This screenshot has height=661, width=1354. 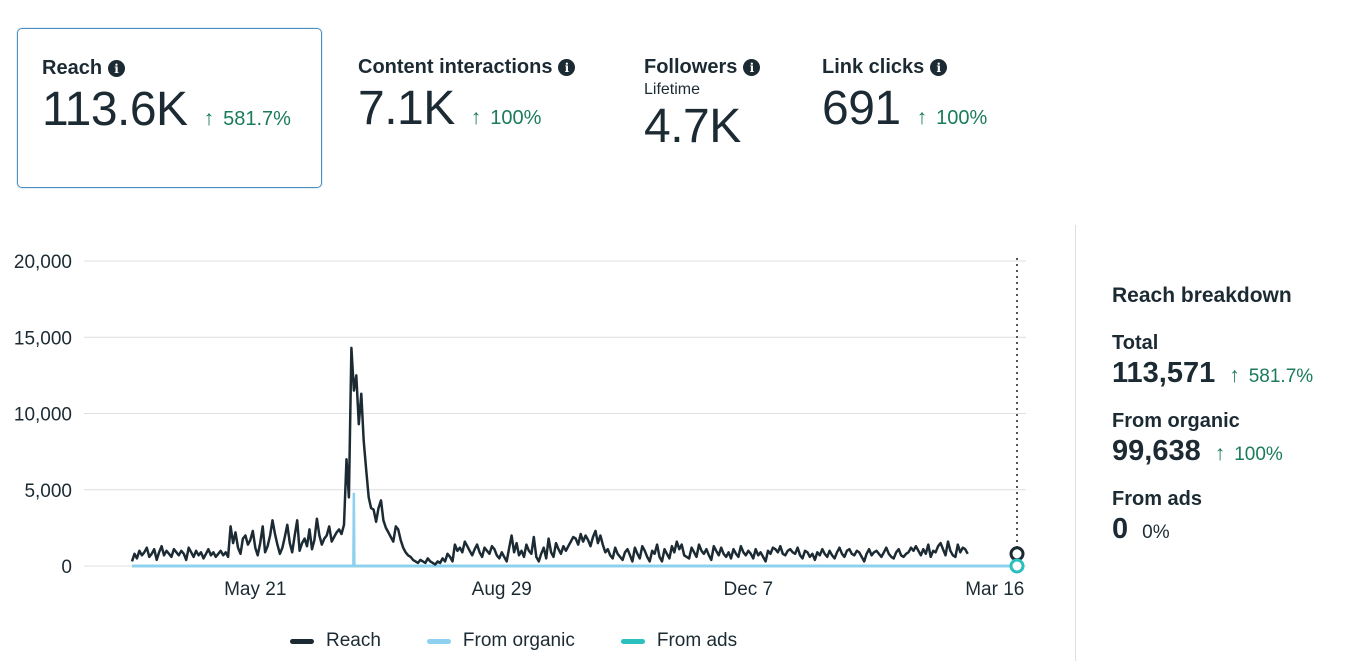 I want to click on breakdown-title: Reach breakdown, so click(x=1202, y=295).